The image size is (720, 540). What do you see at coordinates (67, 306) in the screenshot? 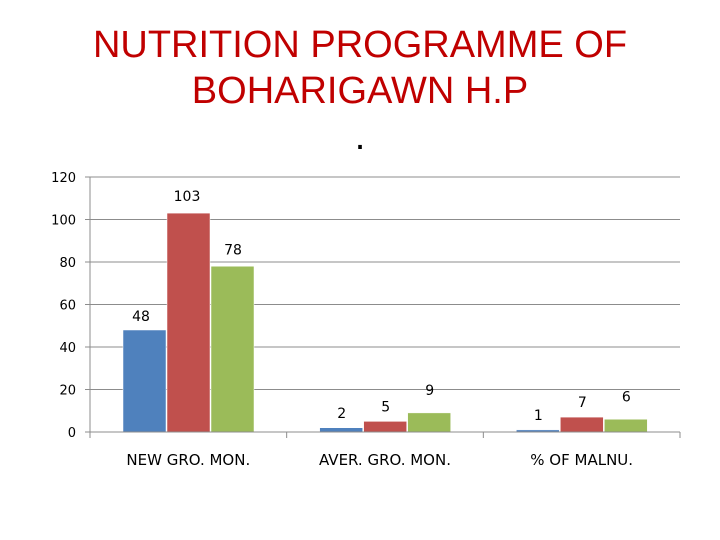
I see `y-tick-label: 60` at bounding box center [67, 306].